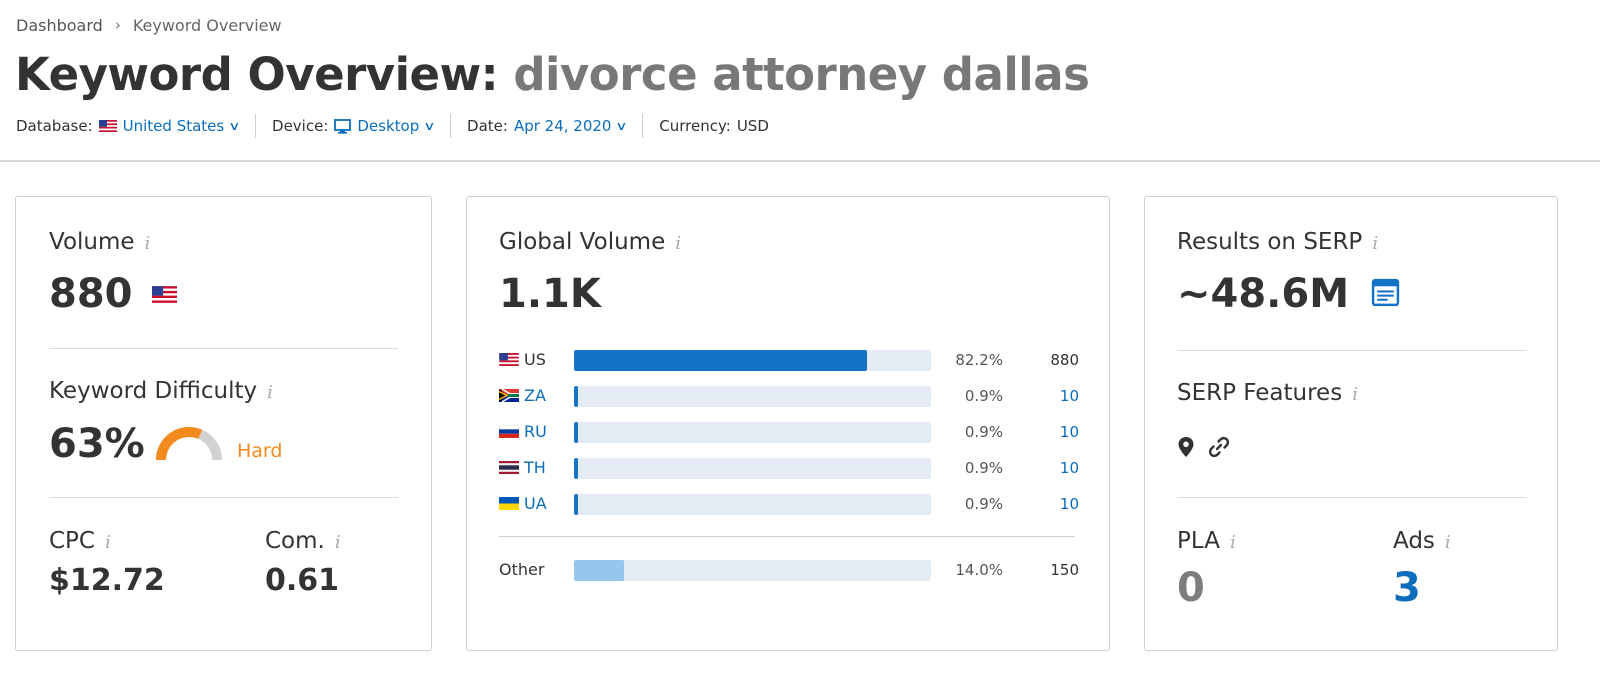 The height and width of the screenshot is (687, 1600). What do you see at coordinates (535, 503) in the screenshot?
I see `country-code: UA` at bounding box center [535, 503].